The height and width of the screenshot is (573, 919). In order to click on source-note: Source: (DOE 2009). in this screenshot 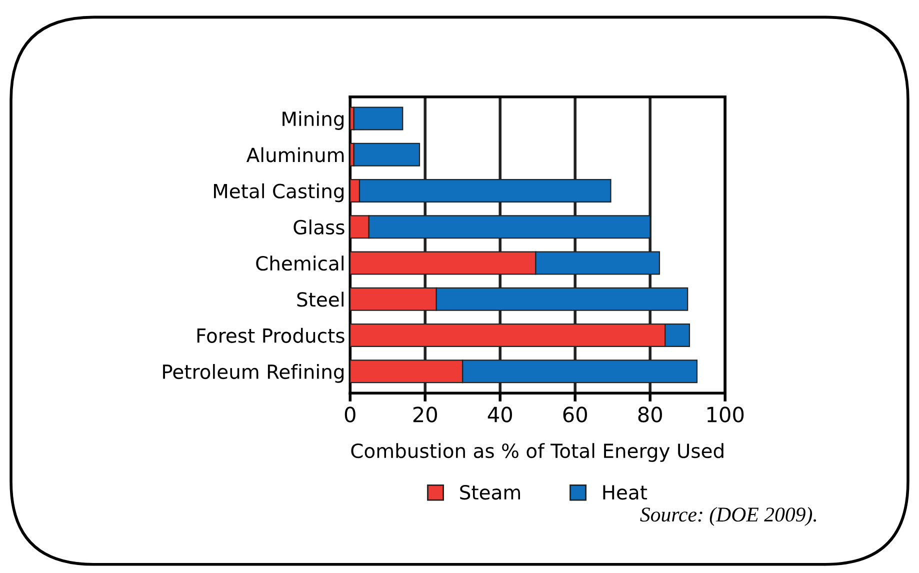, I will do `click(728, 516)`.